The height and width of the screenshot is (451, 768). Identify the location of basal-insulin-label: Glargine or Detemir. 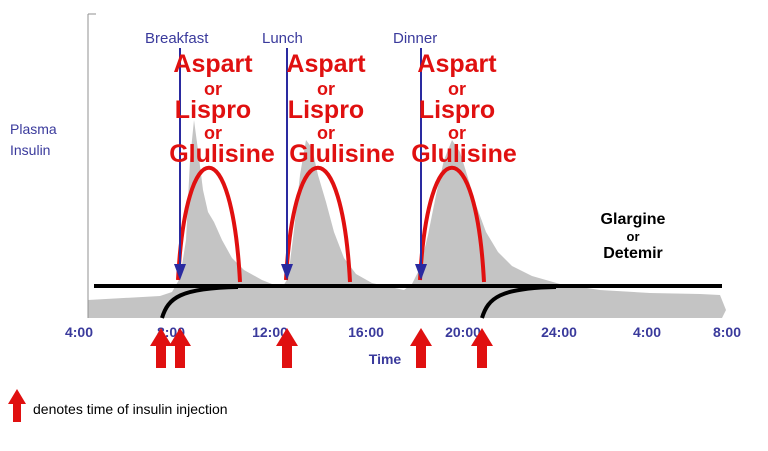
(633, 236).